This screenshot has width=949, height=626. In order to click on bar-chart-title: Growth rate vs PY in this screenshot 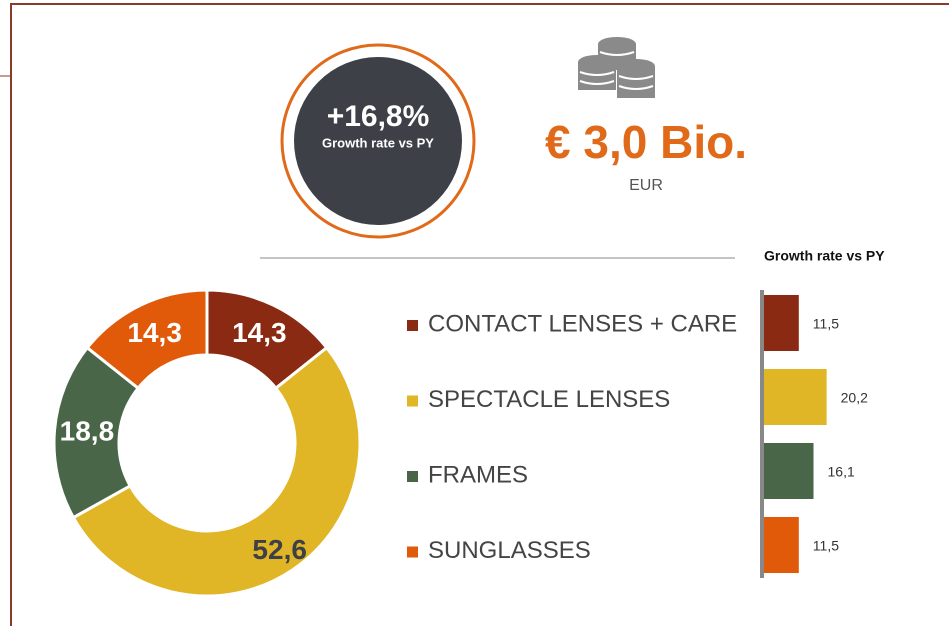, I will do `click(824, 256)`.